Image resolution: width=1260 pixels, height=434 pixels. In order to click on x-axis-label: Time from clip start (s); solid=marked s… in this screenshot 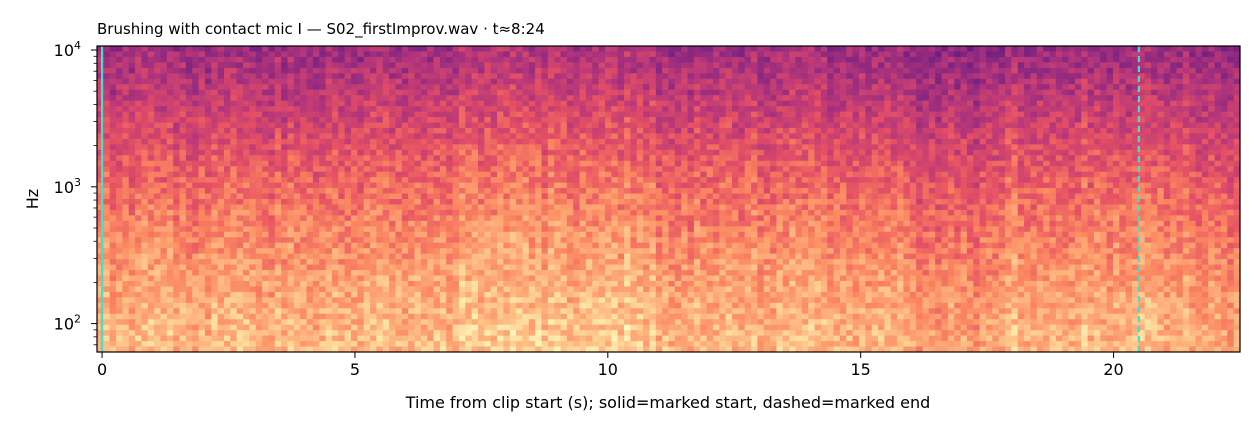, I will do `click(668, 402)`.